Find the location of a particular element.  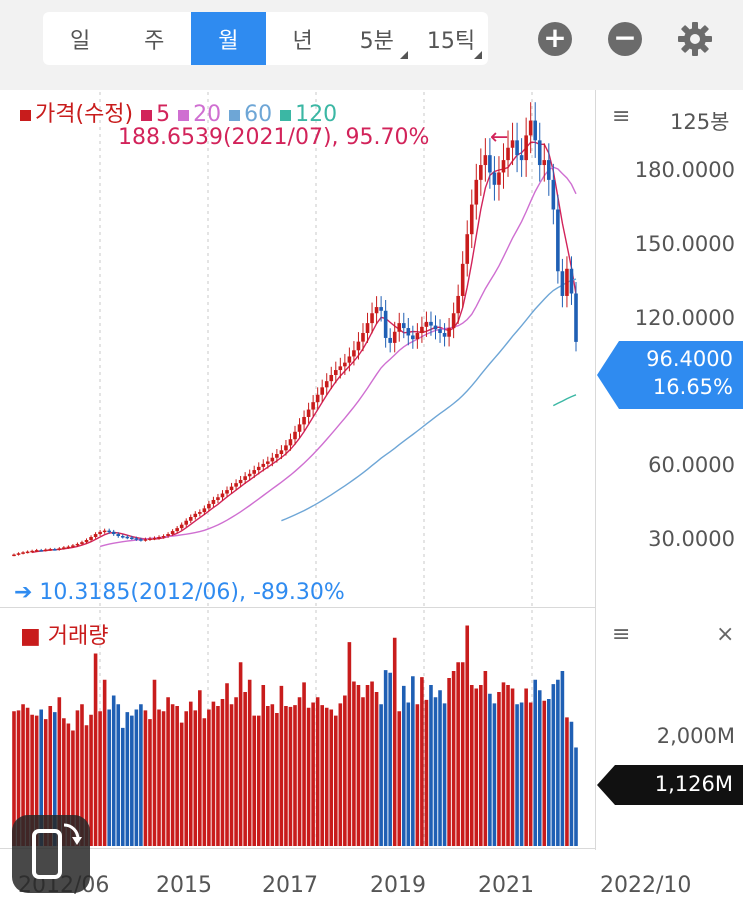

panel-divider is located at coordinates (297, 607).